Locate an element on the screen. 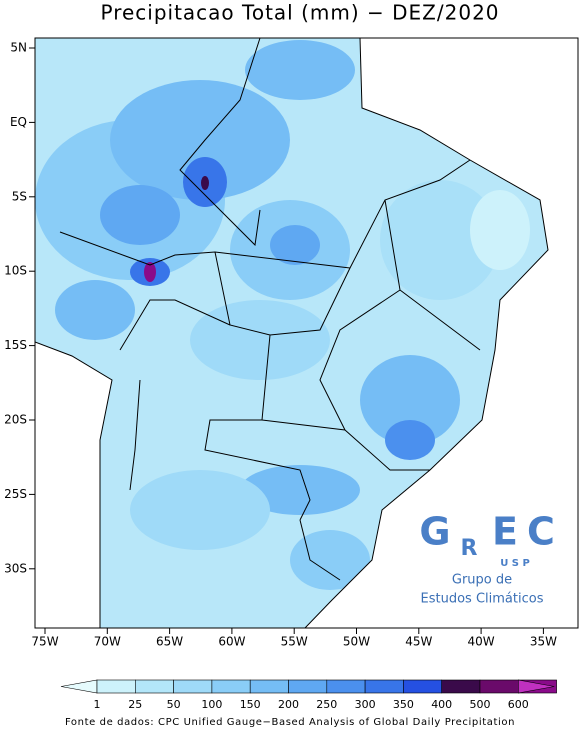 The width and height of the screenshot is (580, 731). lat-label: EQ is located at coordinates (18, 122).